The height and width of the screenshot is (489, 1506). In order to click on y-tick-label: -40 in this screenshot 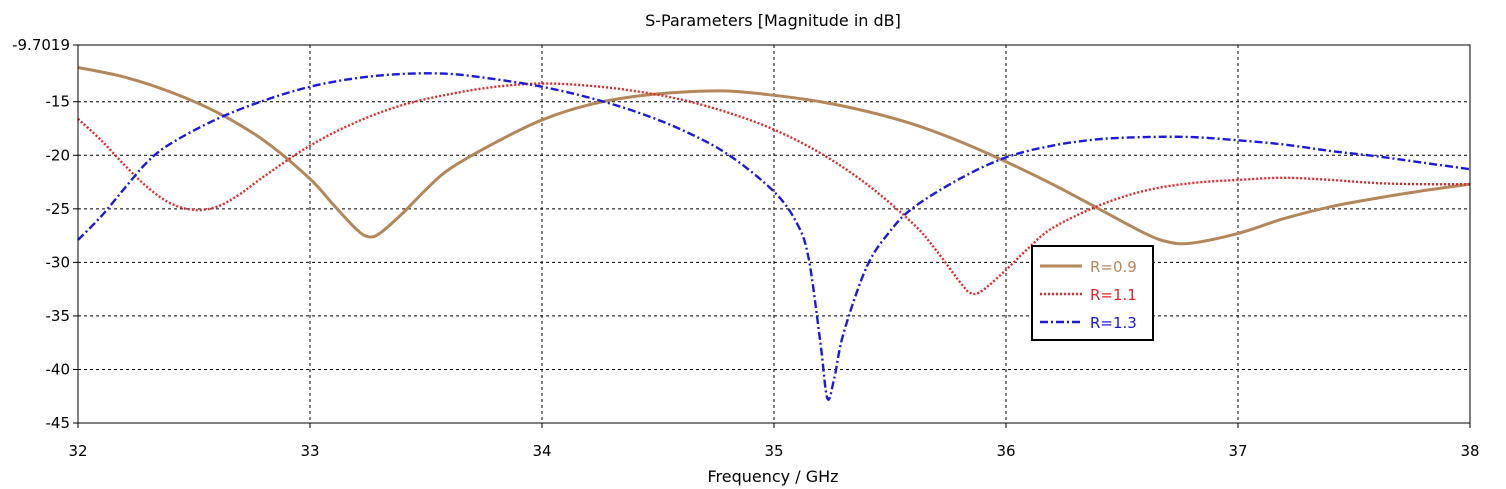, I will do `click(58, 369)`.